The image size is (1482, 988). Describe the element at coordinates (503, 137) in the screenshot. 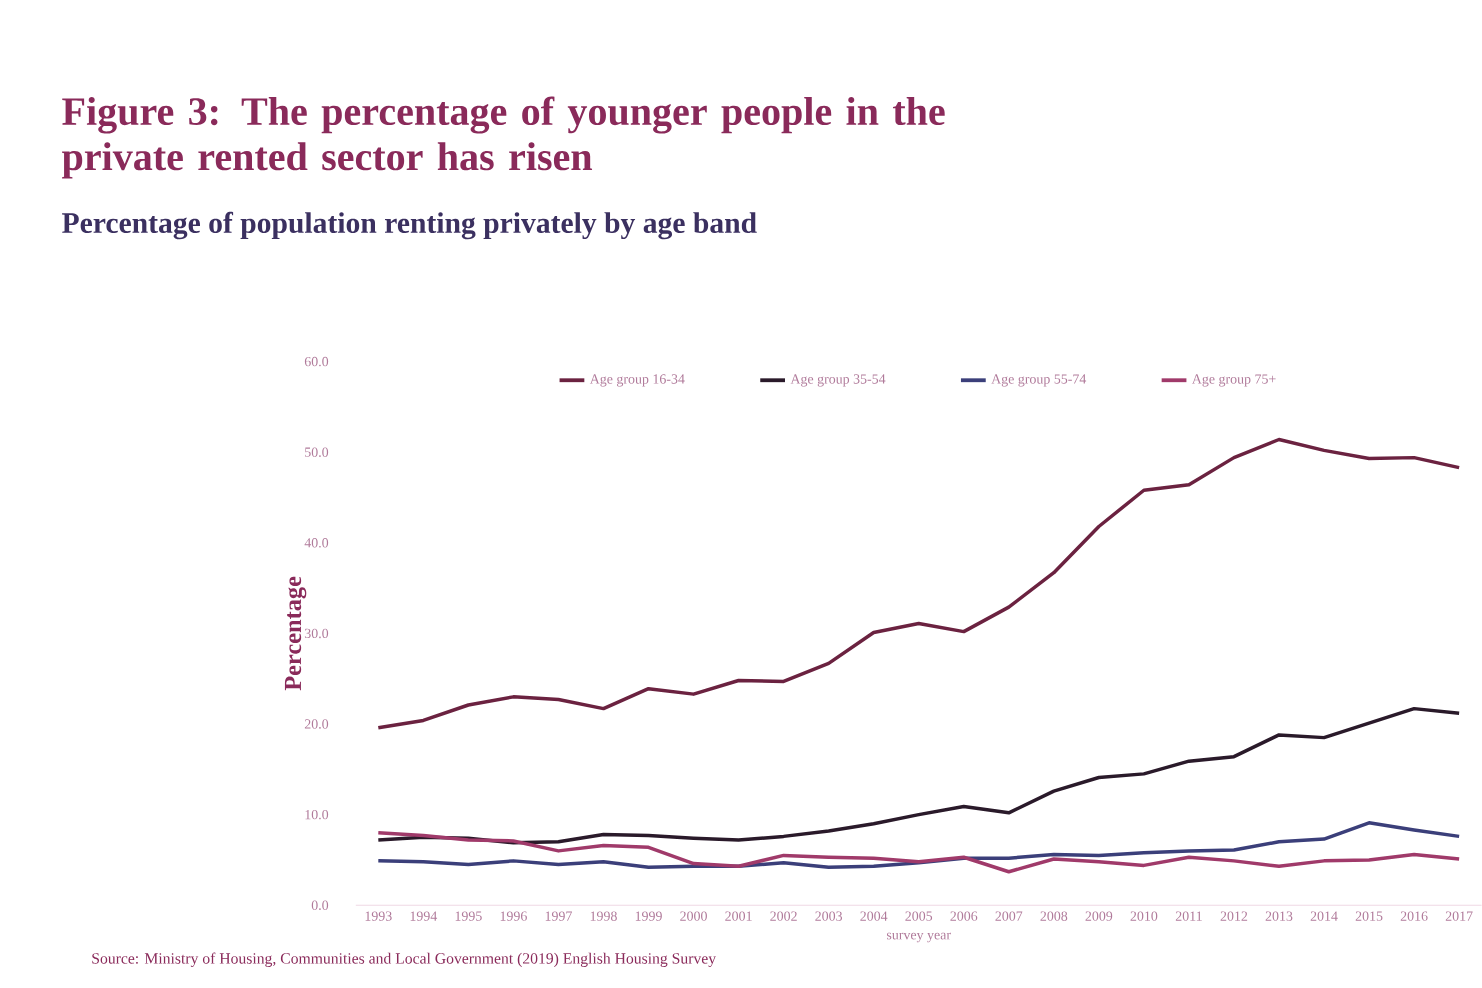

I see `chart-title: Figure 3: The percentage of younger people in the private rented sector has risen` at that location.